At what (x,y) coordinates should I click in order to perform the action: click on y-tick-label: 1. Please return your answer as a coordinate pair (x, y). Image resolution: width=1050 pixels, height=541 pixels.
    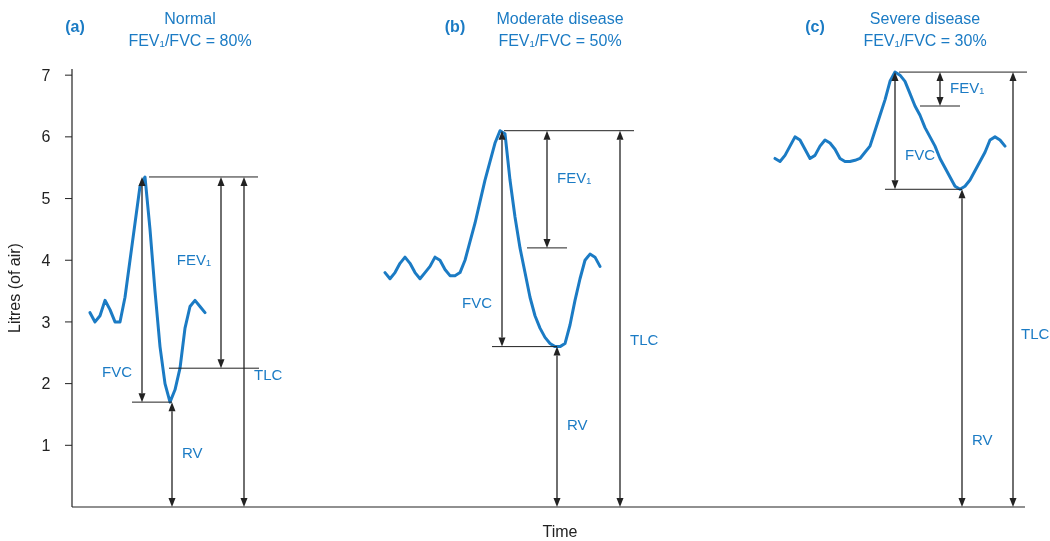
    Looking at the image, I should click on (46, 445).